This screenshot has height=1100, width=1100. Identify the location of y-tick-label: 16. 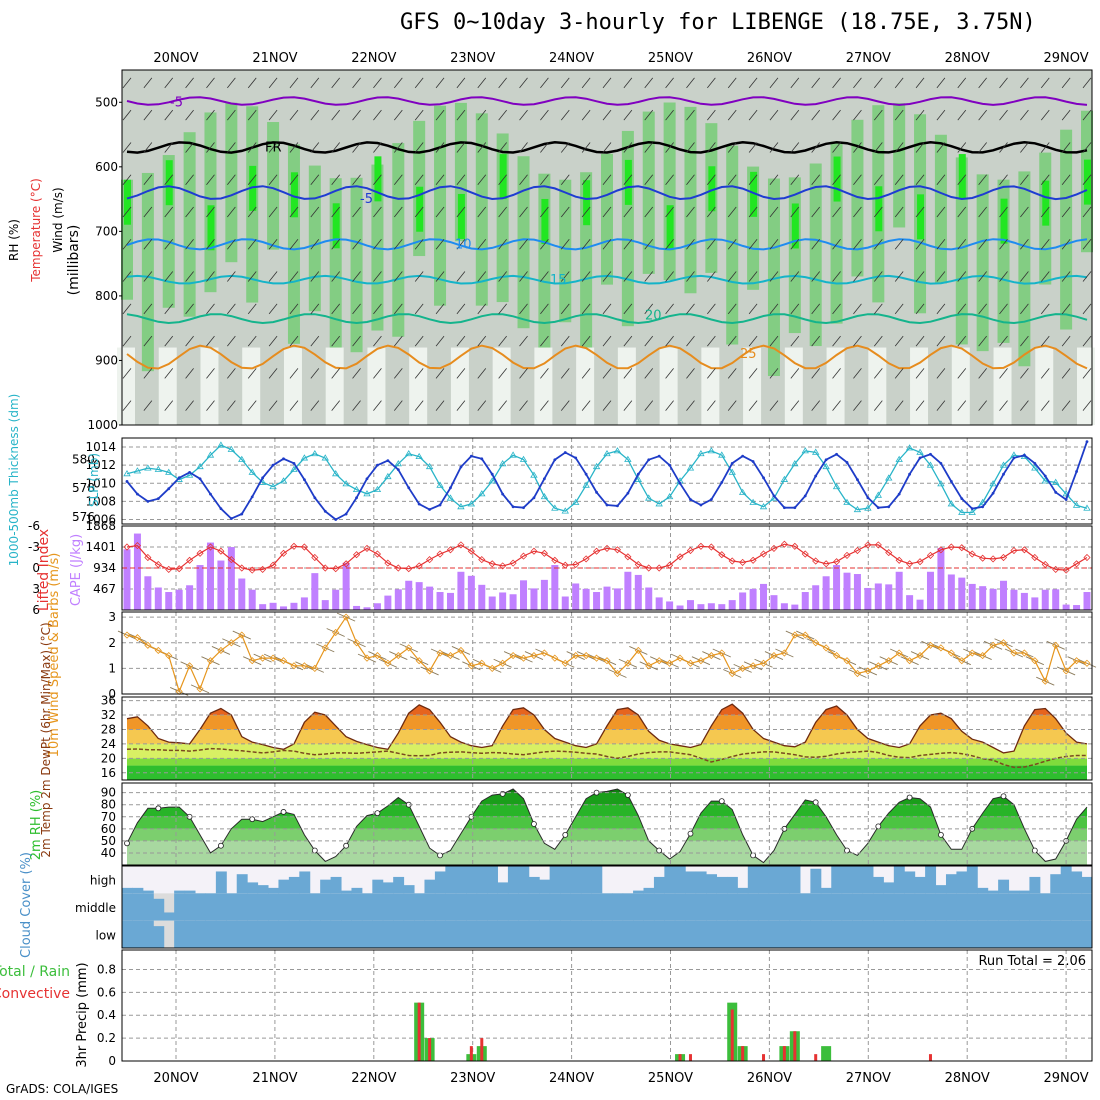
(108, 773).